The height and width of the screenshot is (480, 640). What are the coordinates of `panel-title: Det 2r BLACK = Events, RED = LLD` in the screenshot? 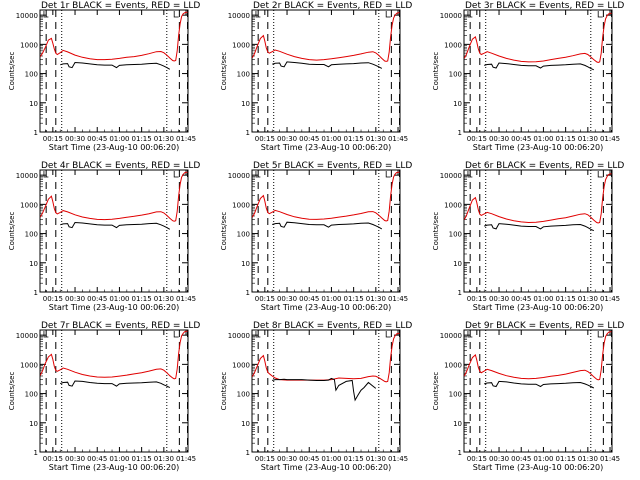 It's located at (332, 6).